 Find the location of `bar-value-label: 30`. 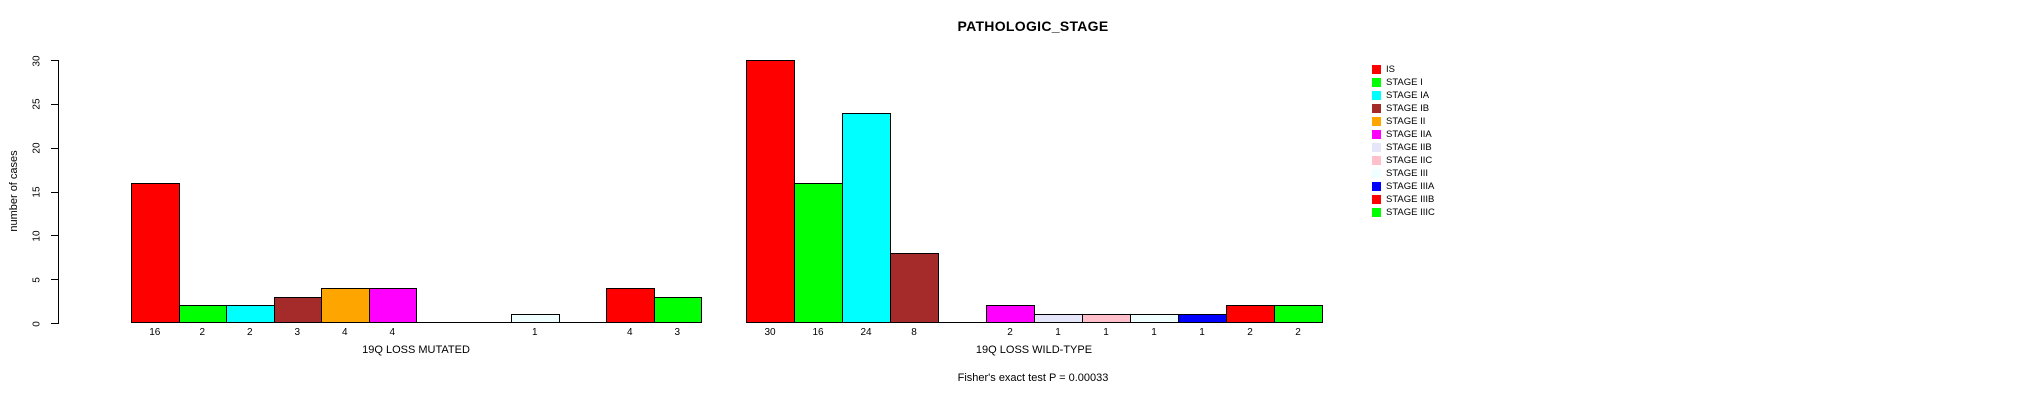

bar-value-label: 30 is located at coordinates (770, 332).